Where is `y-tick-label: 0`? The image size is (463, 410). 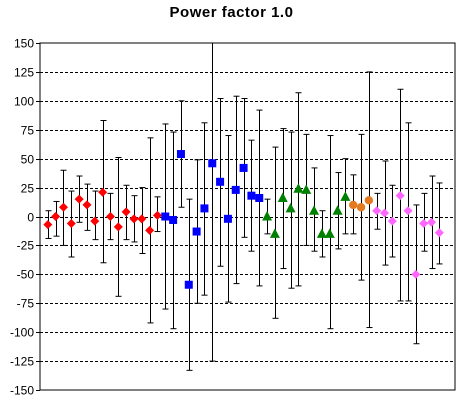 y-tick-label: 0 is located at coordinates (30, 218).